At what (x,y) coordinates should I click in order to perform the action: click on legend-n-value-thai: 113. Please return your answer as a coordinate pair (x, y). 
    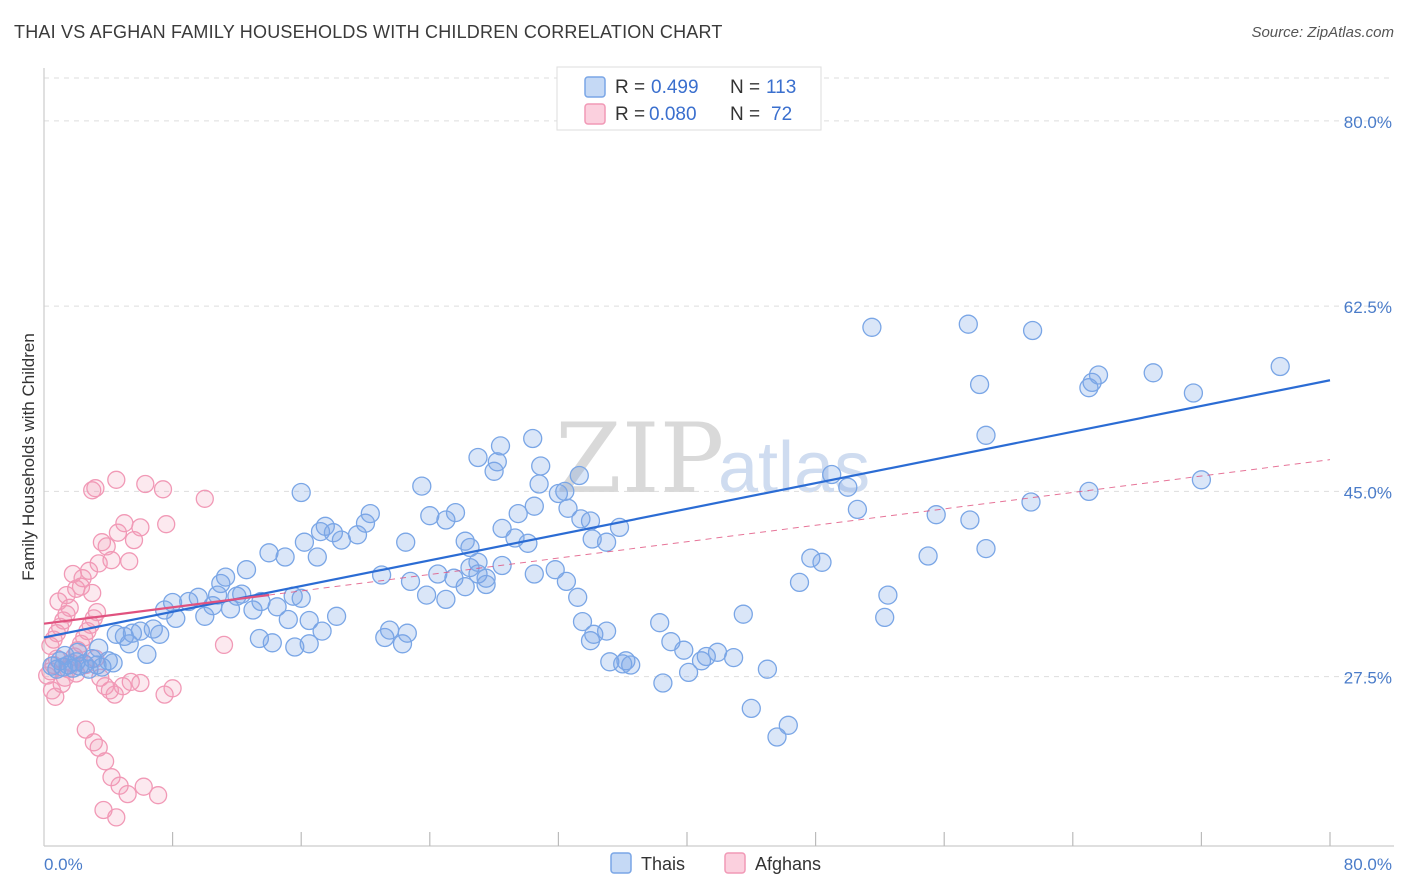
    Looking at the image, I should click on (781, 87).